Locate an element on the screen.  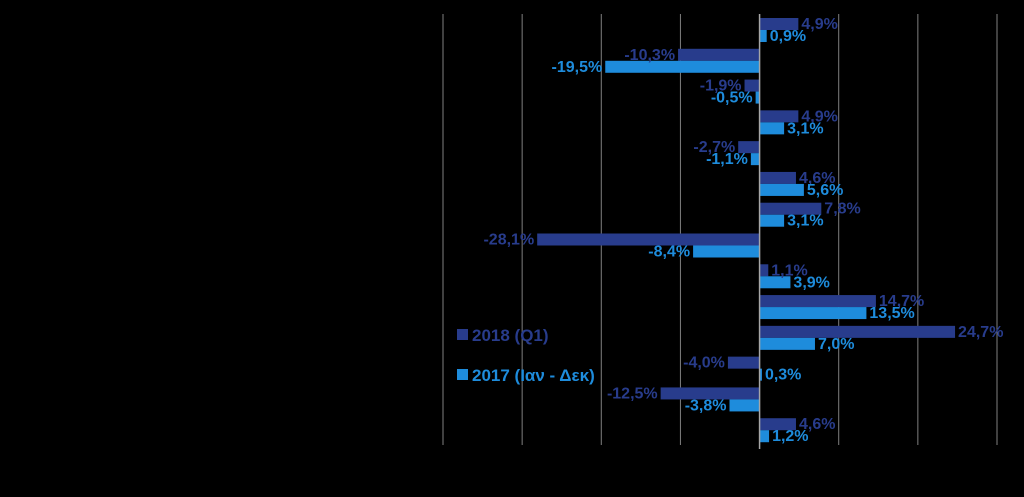
data-label: -4,0% is located at coordinates (704, 363).